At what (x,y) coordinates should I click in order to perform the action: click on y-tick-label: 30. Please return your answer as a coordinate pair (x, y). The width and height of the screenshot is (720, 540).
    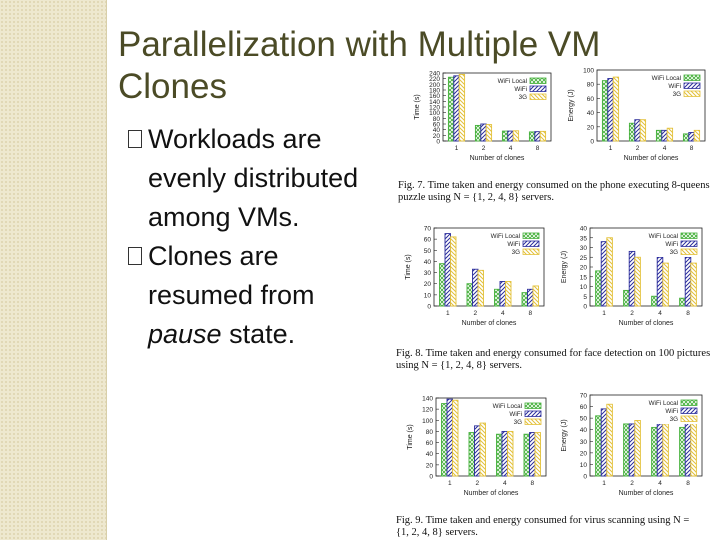
    Looking at the image, I should click on (584, 442).